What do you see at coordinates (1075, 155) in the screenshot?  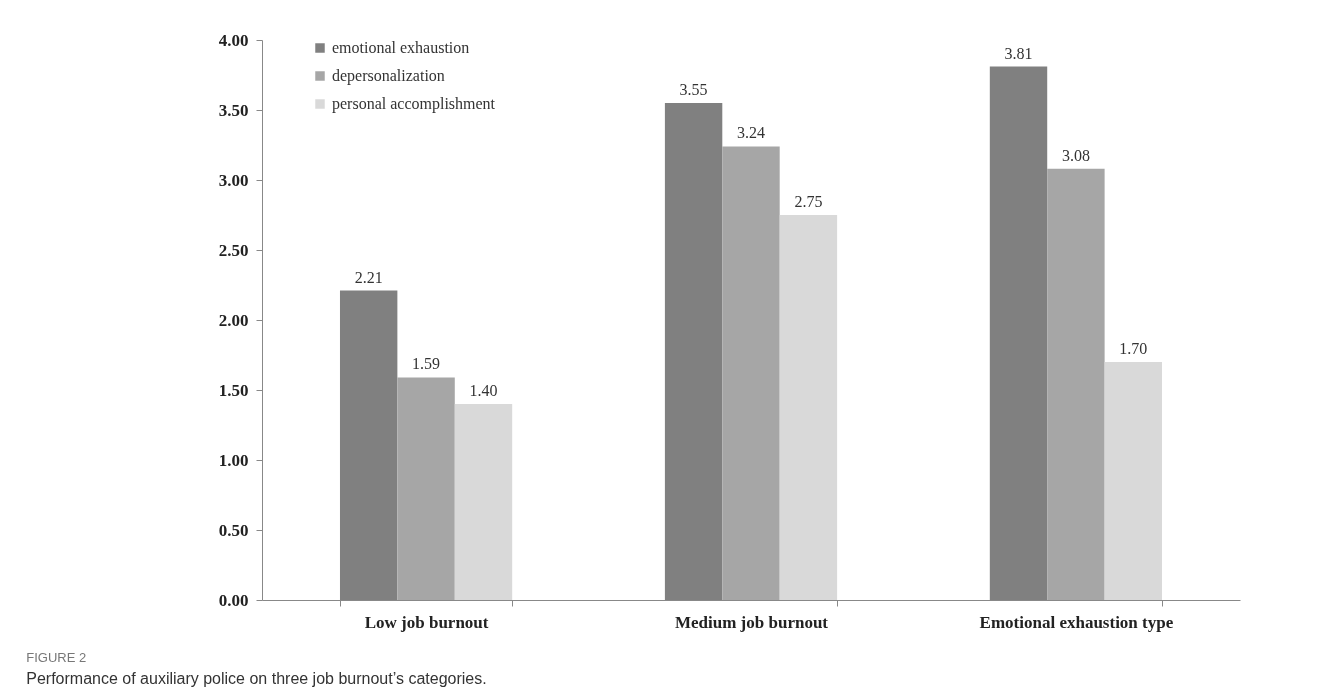 I see `data-label: 3.08` at bounding box center [1075, 155].